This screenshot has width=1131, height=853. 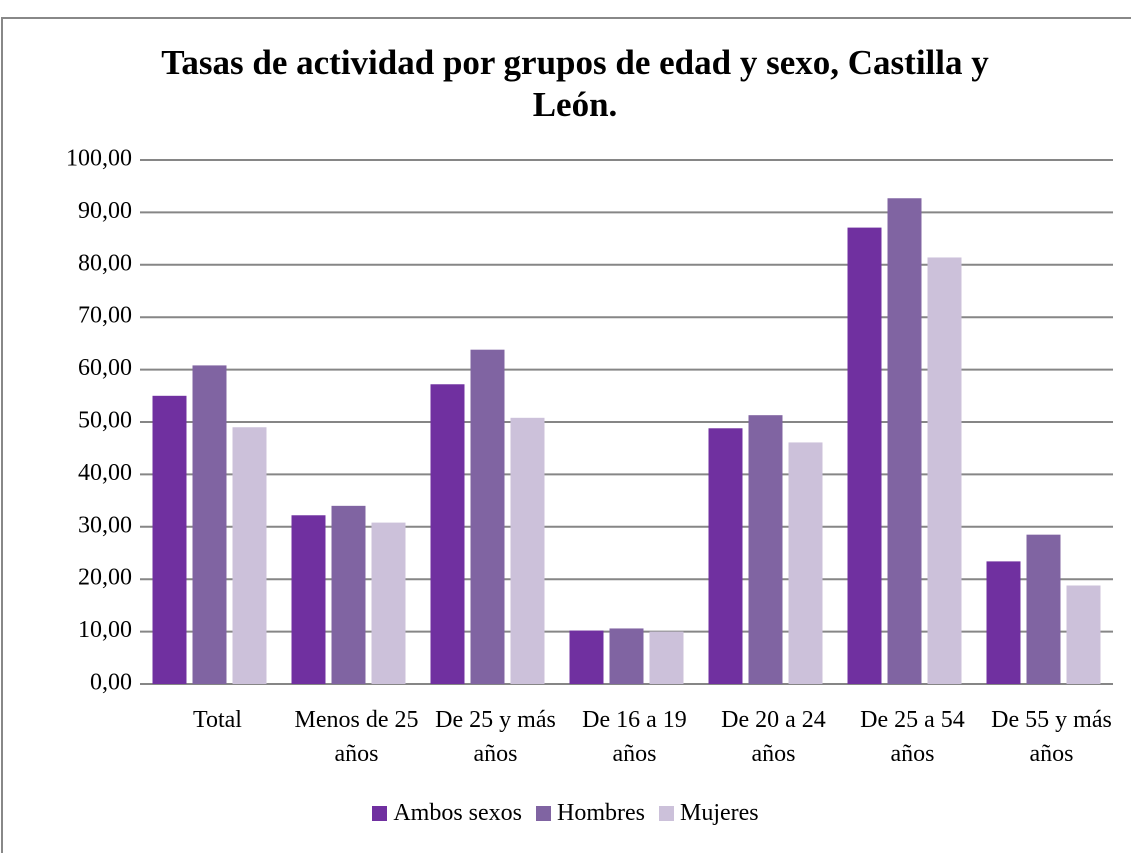 What do you see at coordinates (105, 421) in the screenshot?
I see `y-tick-label: 50,00` at bounding box center [105, 421].